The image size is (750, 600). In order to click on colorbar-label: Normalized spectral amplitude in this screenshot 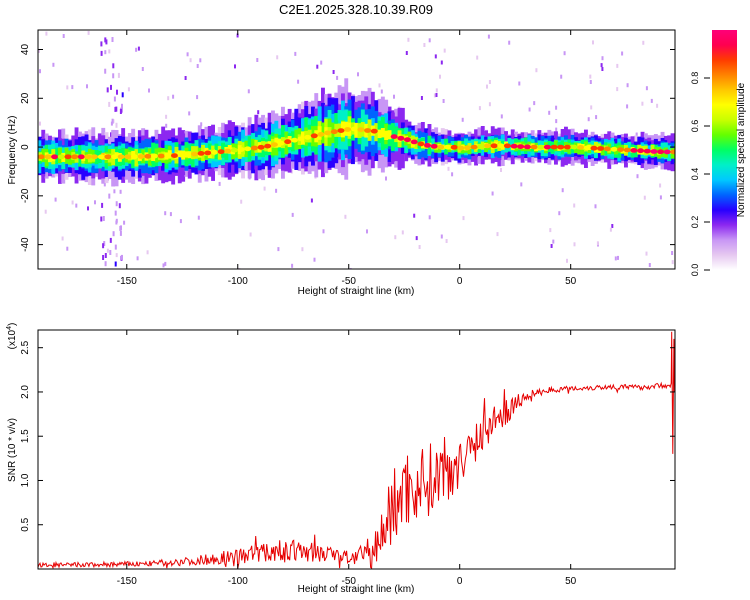, I will do `click(741, 149)`.